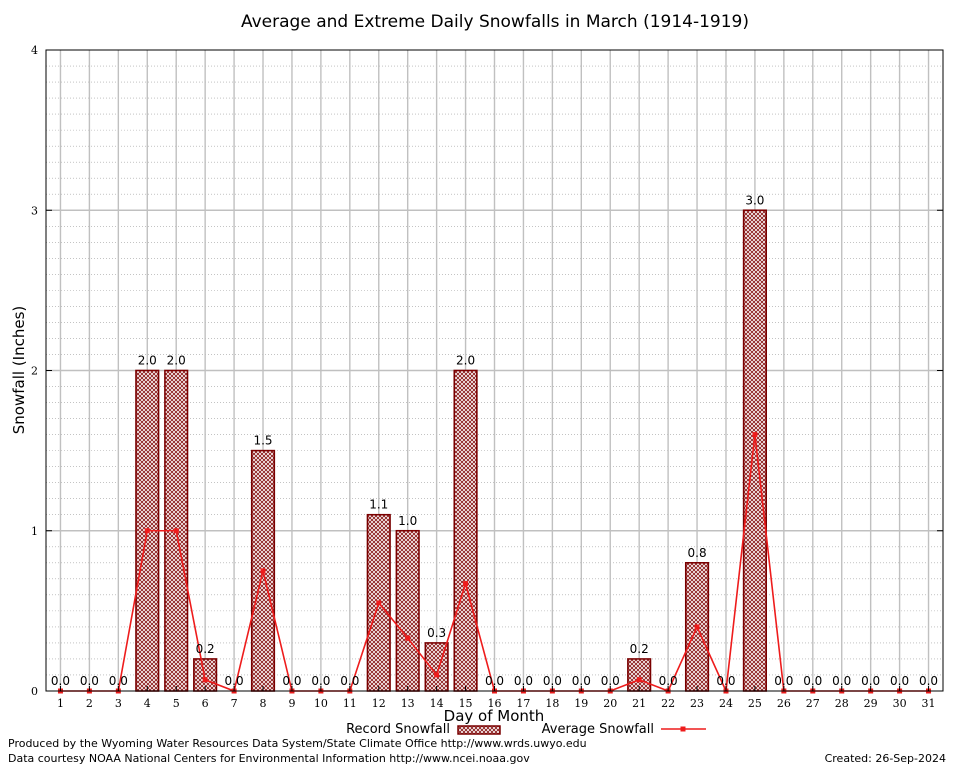 The width and height of the screenshot is (954, 768). I want to click on x-tick-label: 6, so click(205, 703).